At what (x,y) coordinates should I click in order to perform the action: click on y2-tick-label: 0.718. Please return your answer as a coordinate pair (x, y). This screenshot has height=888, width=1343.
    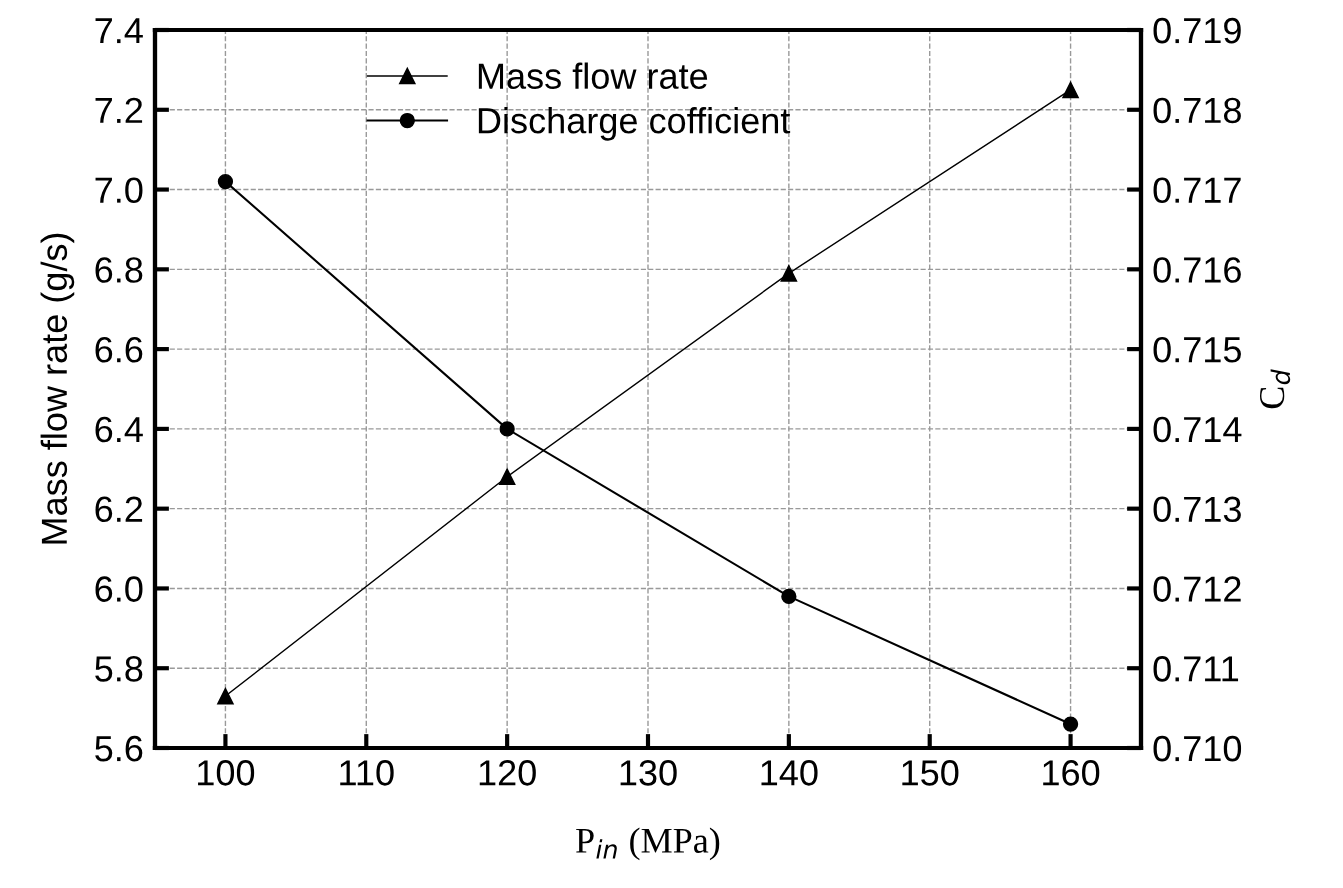
    Looking at the image, I should click on (1197, 110).